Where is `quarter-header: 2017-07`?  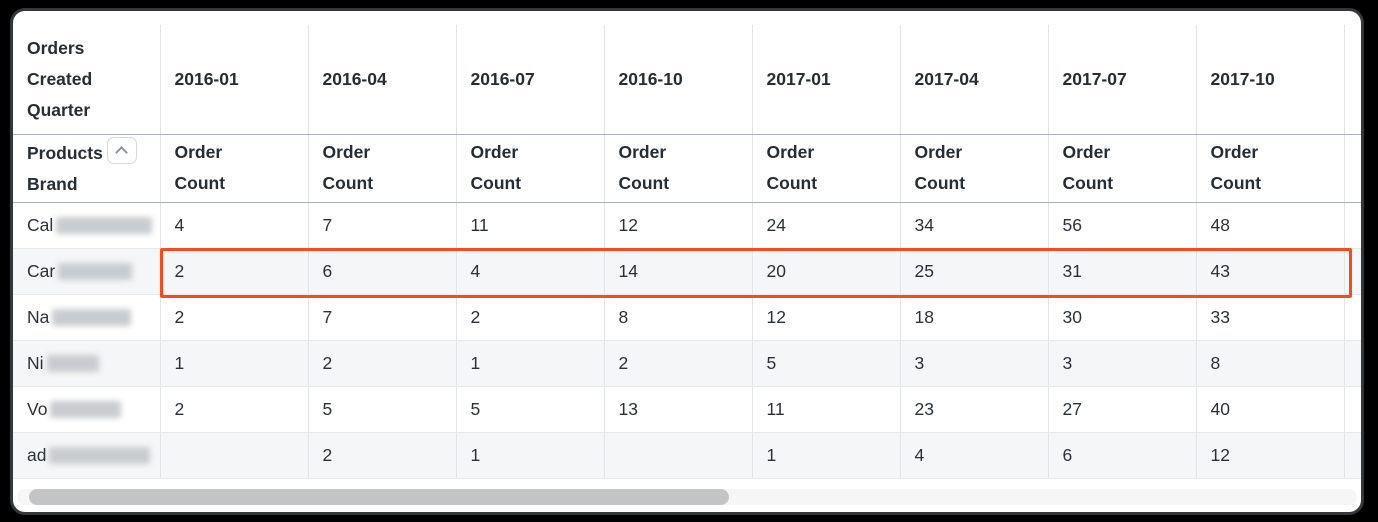
quarter-header: 2017-07 is located at coordinates (1122, 80).